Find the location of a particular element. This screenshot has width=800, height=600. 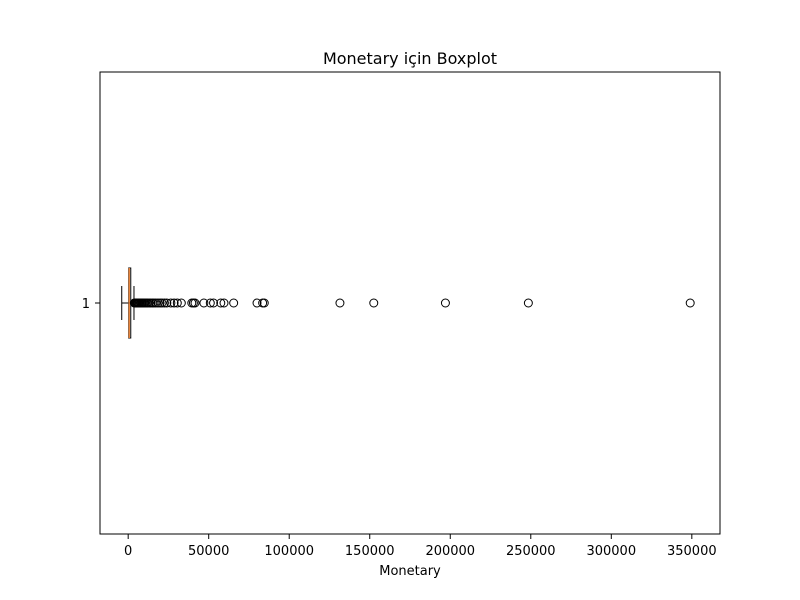

x-tick-label: 200000 is located at coordinates (450, 551).